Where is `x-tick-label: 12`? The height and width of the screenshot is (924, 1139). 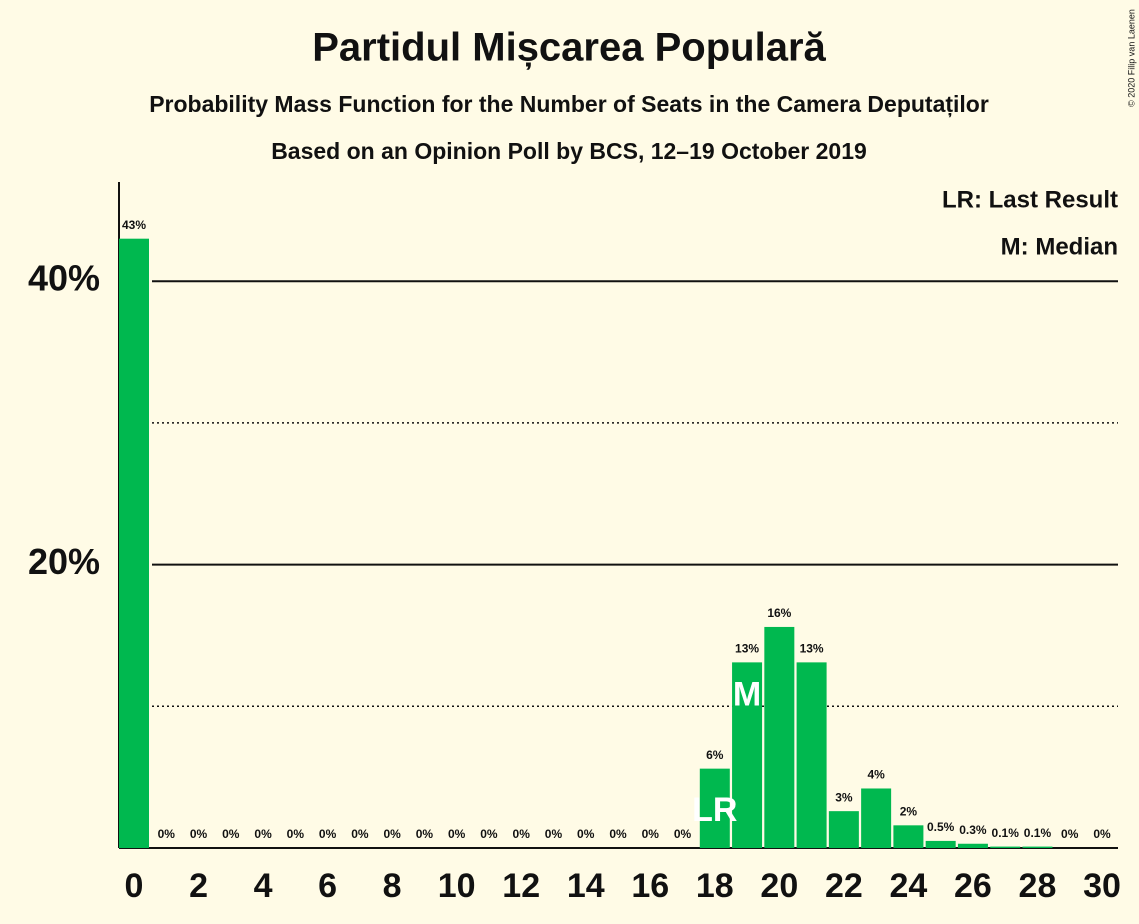 x-tick-label: 12 is located at coordinates (521, 886).